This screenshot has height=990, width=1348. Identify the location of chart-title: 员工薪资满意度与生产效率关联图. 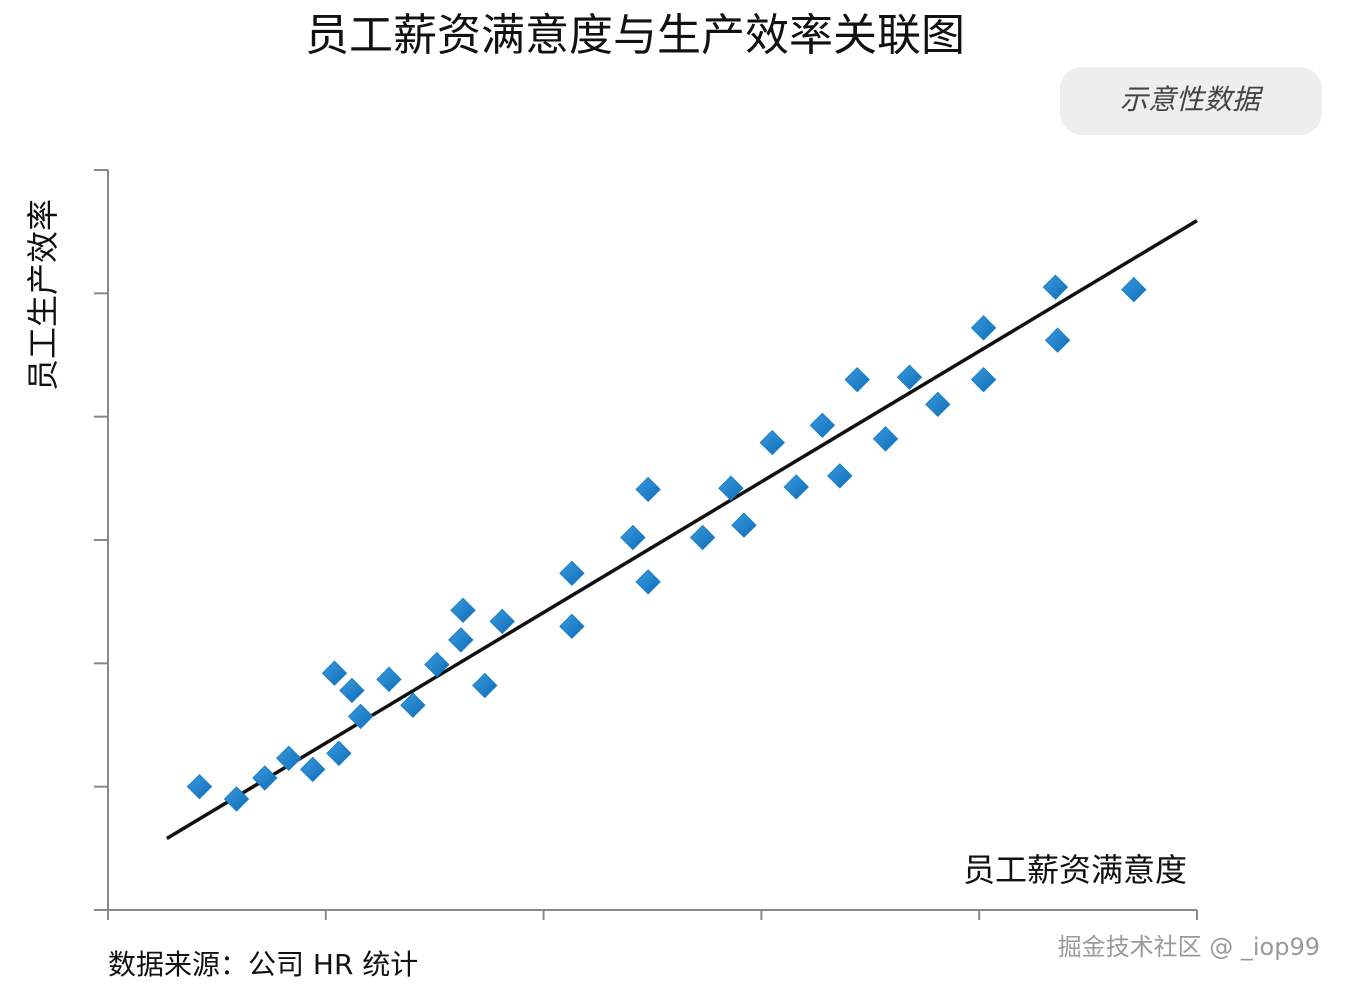
(635, 35).